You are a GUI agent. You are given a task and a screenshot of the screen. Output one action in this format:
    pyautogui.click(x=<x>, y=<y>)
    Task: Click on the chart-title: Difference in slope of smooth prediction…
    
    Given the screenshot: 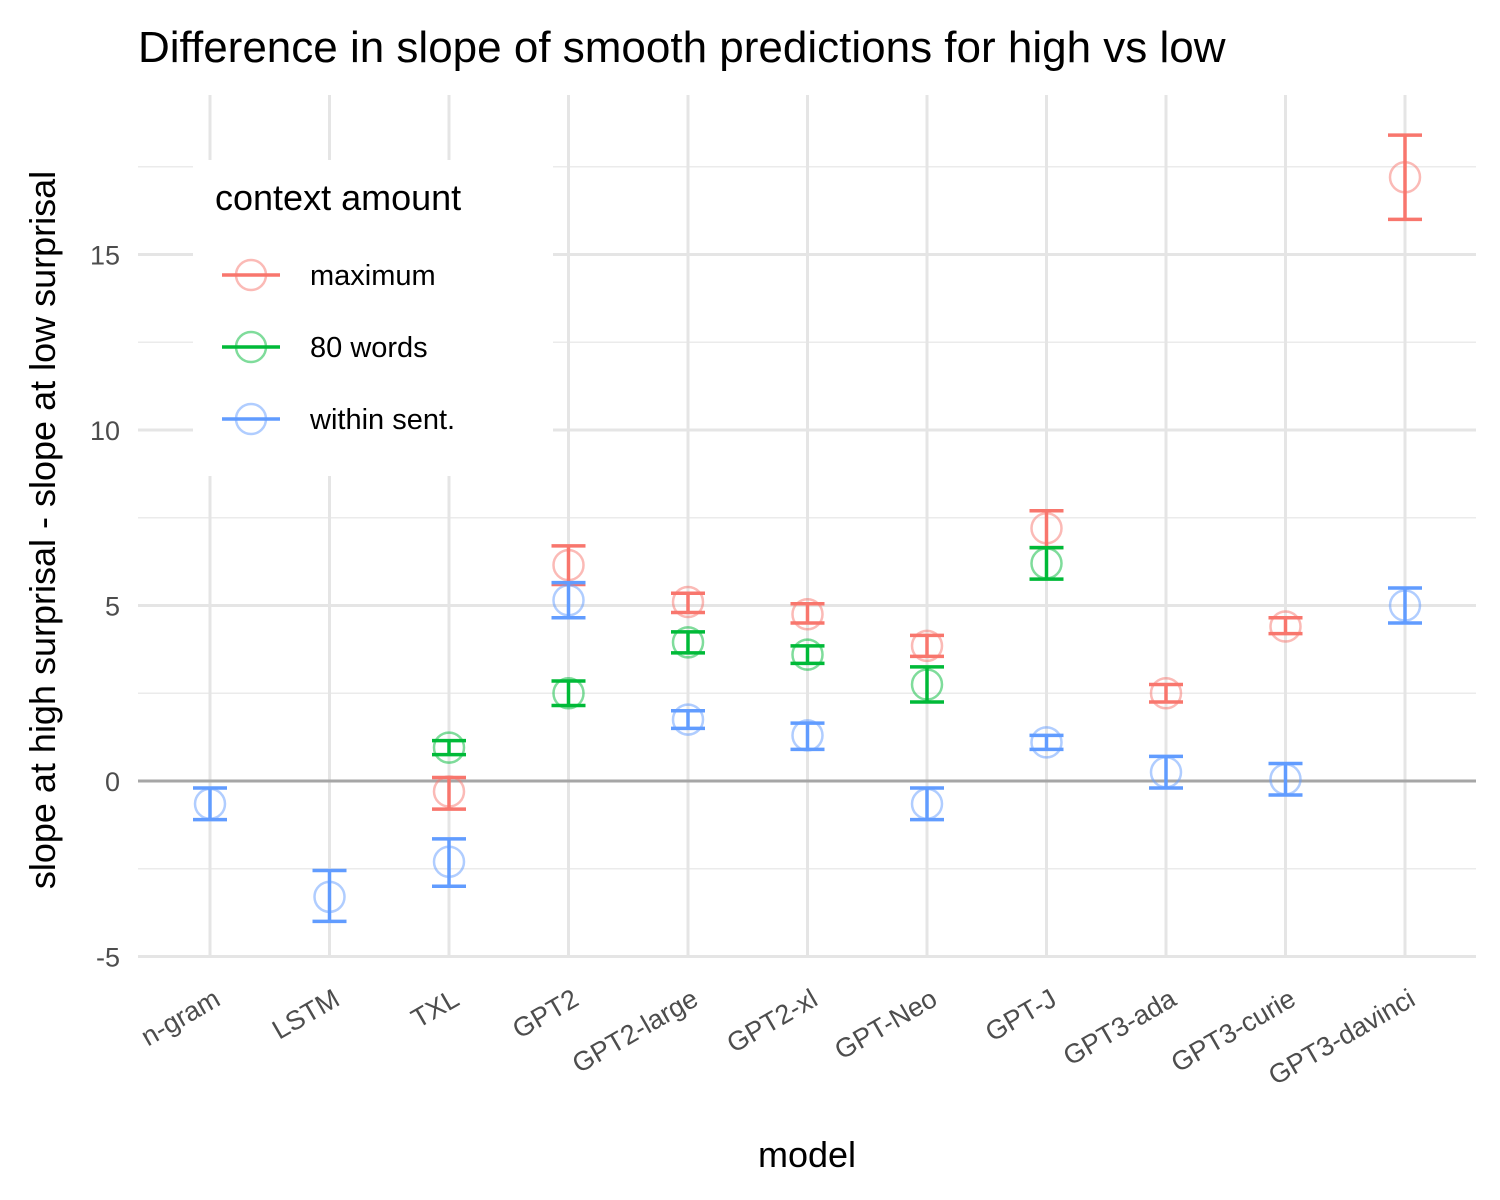 What is the action you would take?
    pyautogui.click(x=682, y=47)
    